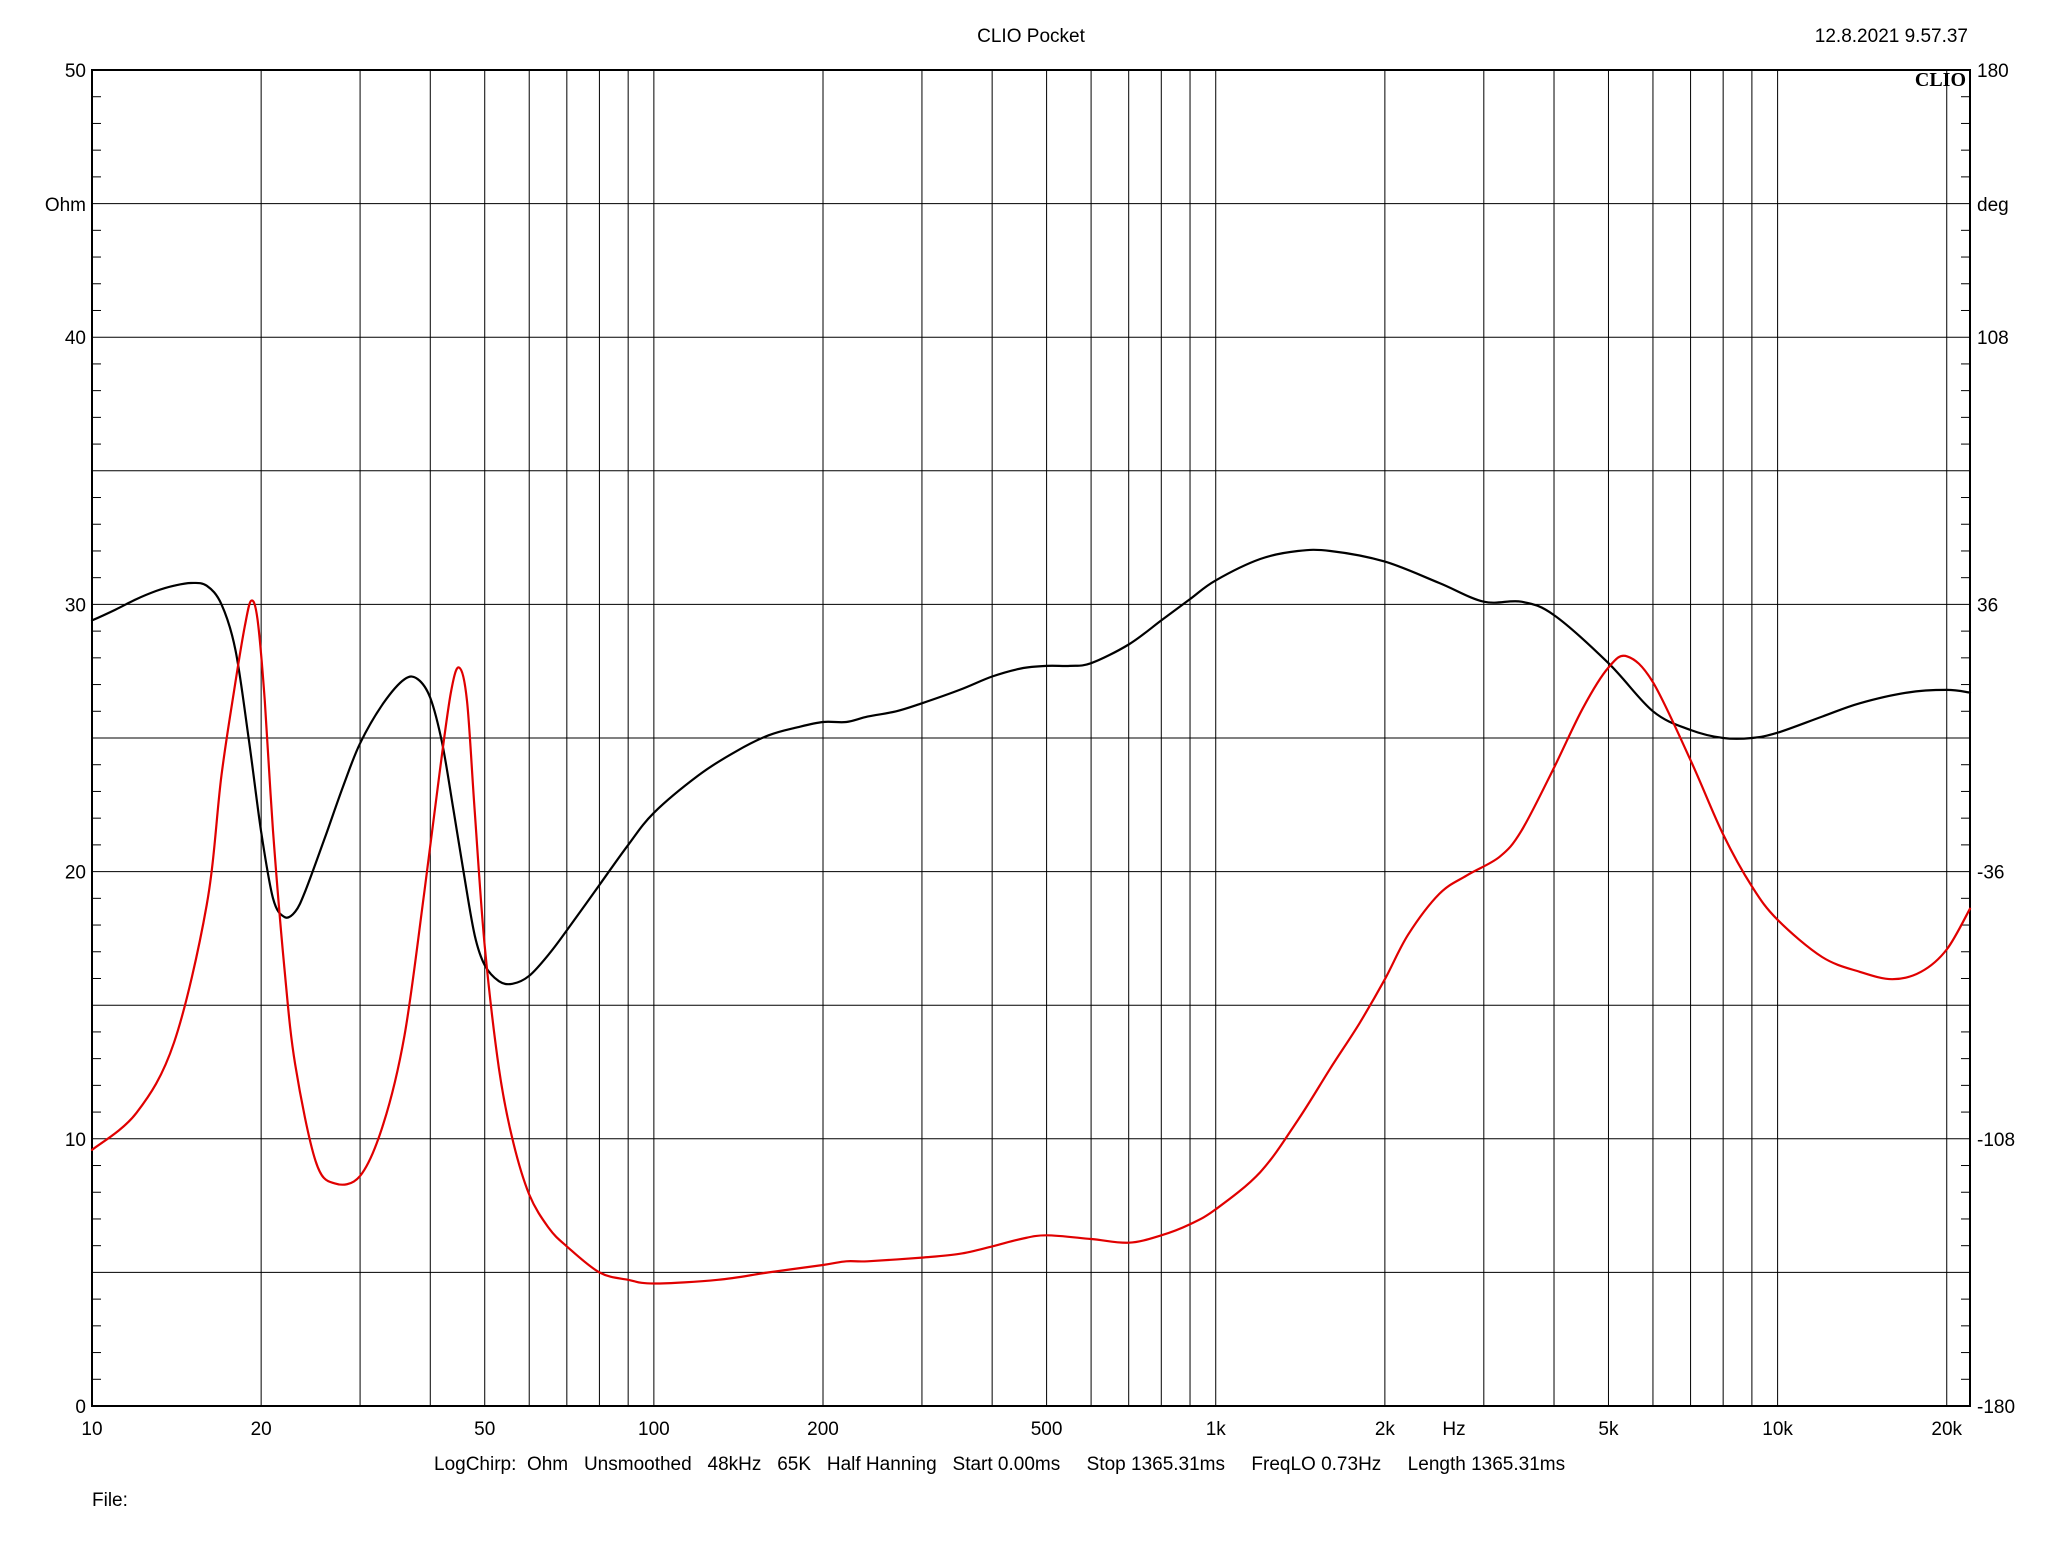  I want to click on left-y-tick-label: 10, so click(75, 1140).